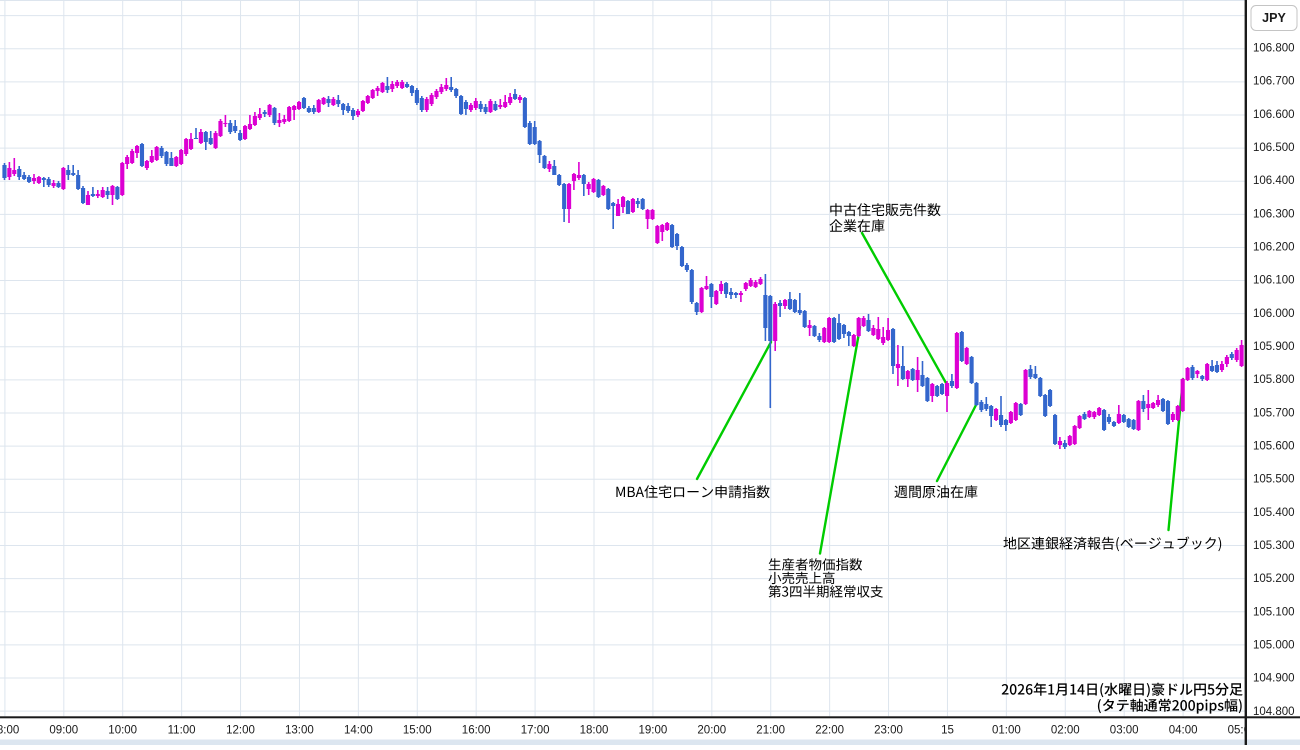 The height and width of the screenshot is (750, 1300). I want to click on svg-text: 04:00, so click(1183, 731).